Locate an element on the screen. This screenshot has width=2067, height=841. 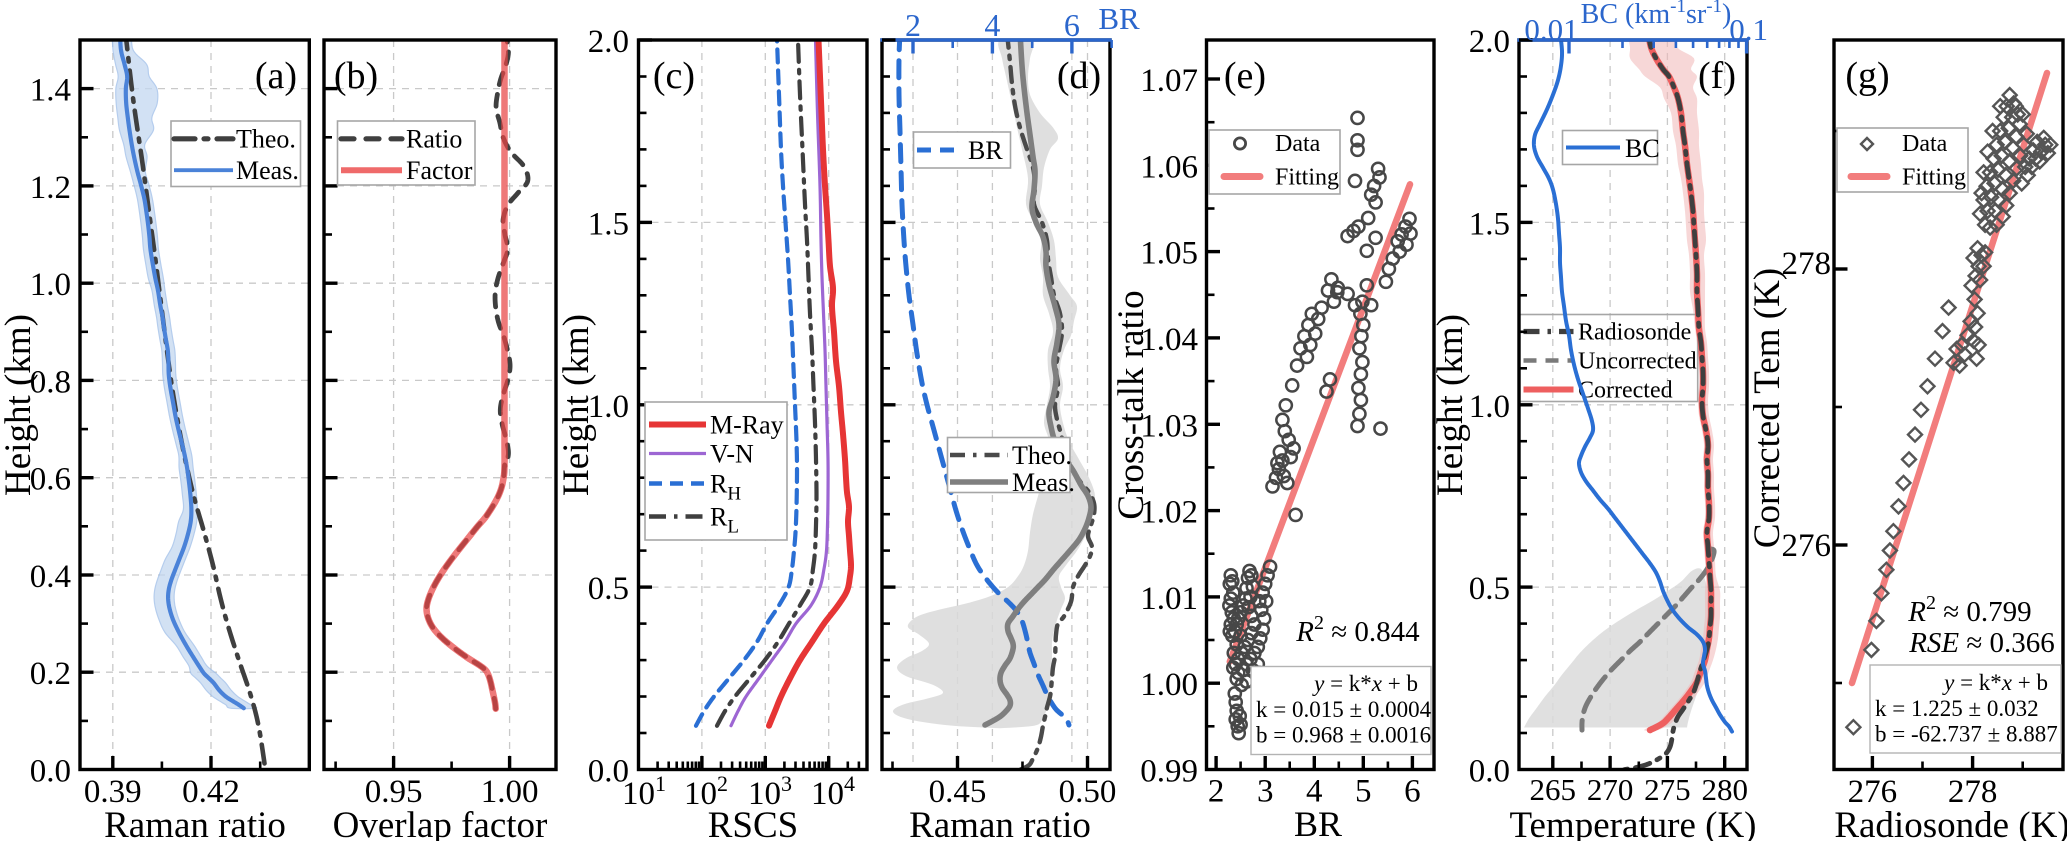
svg-text: 5 is located at coordinates (1363, 792).